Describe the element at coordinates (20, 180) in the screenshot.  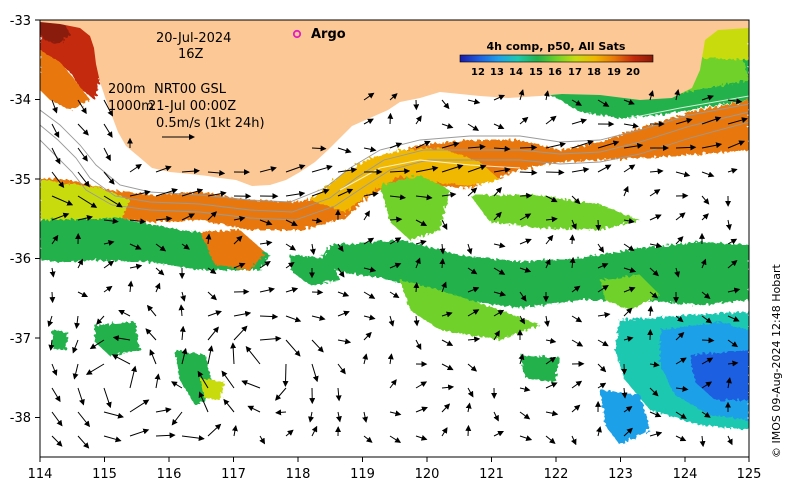
I see `y-tick-label: -35` at that location.